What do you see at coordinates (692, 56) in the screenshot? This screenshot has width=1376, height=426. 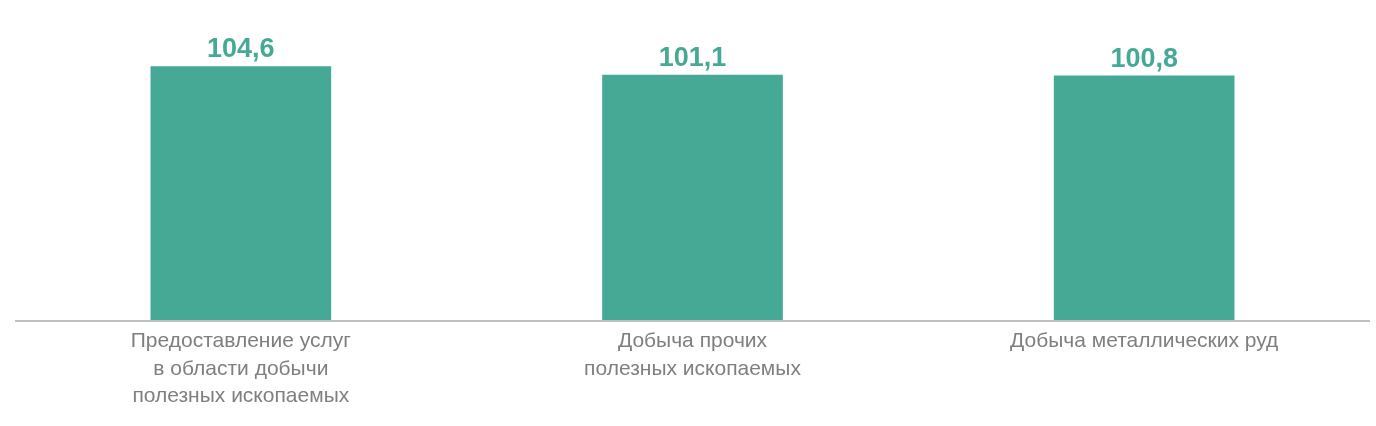 I see `data-label: 101,1` at bounding box center [692, 56].